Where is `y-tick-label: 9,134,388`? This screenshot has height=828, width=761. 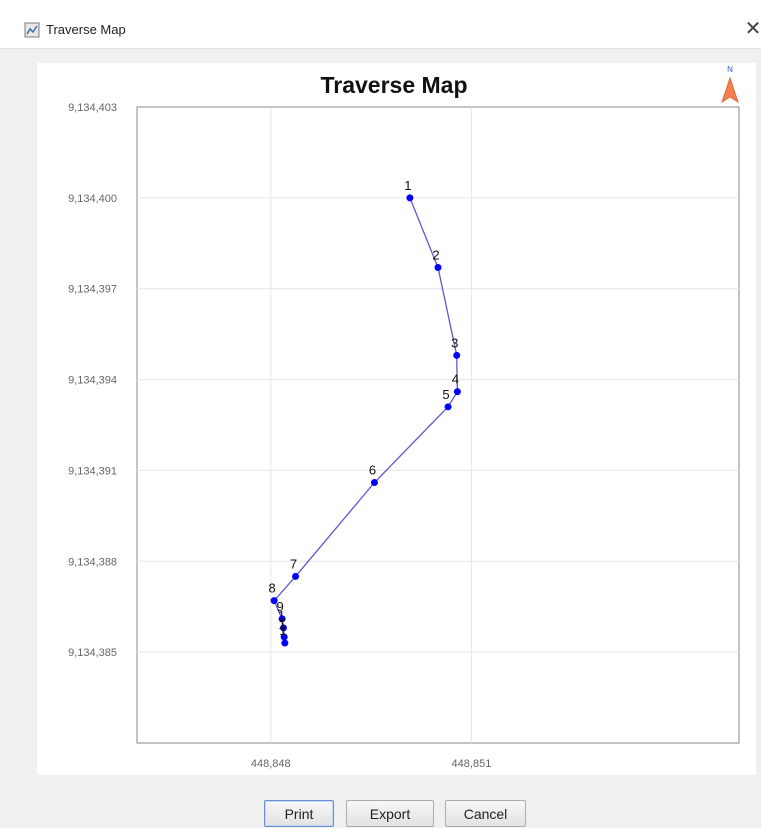 y-tick-label: 9,134,388 is located at coordinates (92, 562).